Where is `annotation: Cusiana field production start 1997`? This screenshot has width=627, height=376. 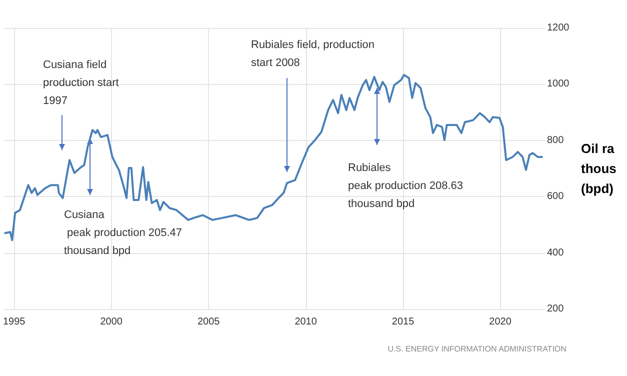 annotation: Cusiana field production start 1997 is located at coordinates (81, 83).